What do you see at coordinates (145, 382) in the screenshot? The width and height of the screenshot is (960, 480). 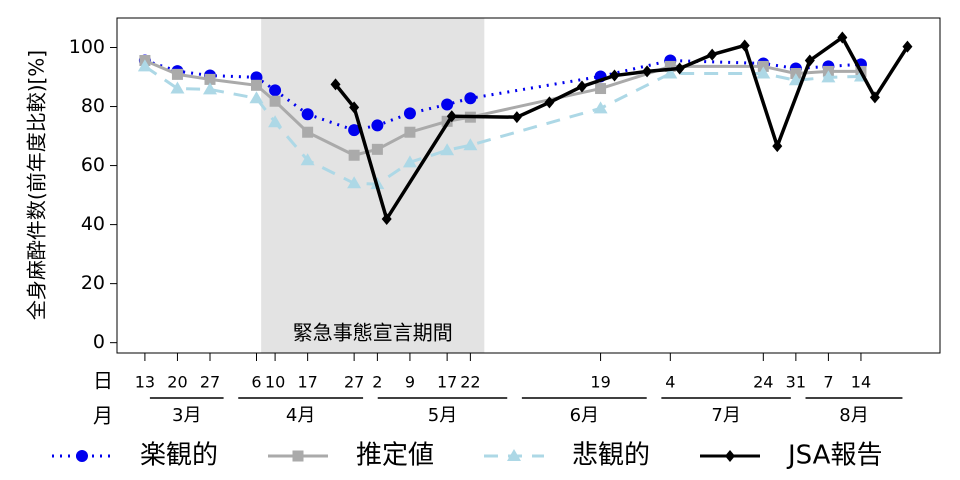 I see `x-tick-label: 13` at bounding box center [145, 382].